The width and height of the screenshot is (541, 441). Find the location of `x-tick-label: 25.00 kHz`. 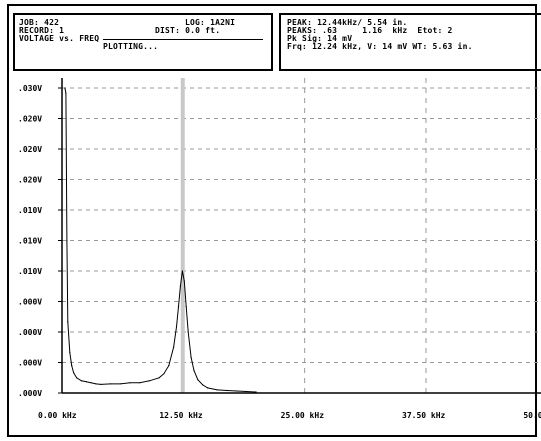

x-tick-label: 25.00 kHz is located at coordinates (303, 415).